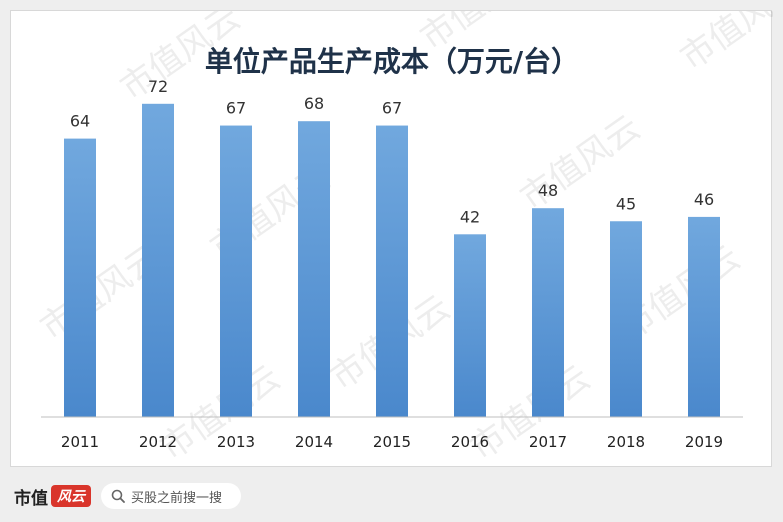 The width and height of the screenshot is (783, 522). What do you see at coordinates (392, 61) in the screenshot?
I see `chart-title: 单位产品生产成本（万元/台）` at bounding box center [392, 61].